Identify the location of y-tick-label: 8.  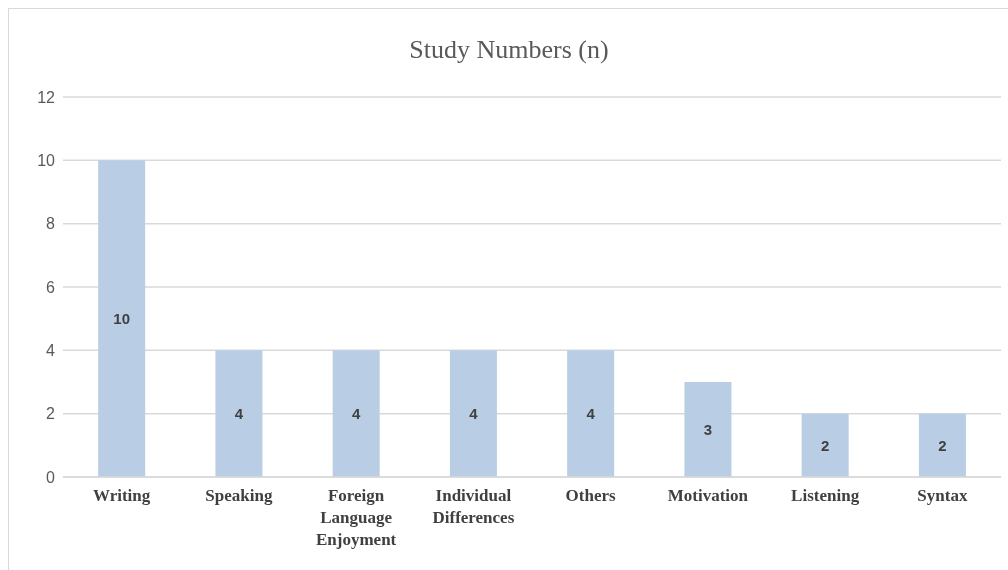
(51, 224).